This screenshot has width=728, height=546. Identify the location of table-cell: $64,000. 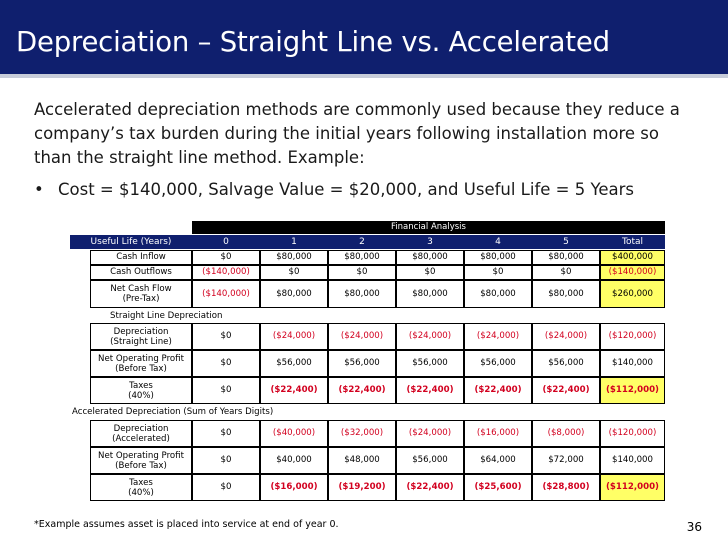
(498, 460).